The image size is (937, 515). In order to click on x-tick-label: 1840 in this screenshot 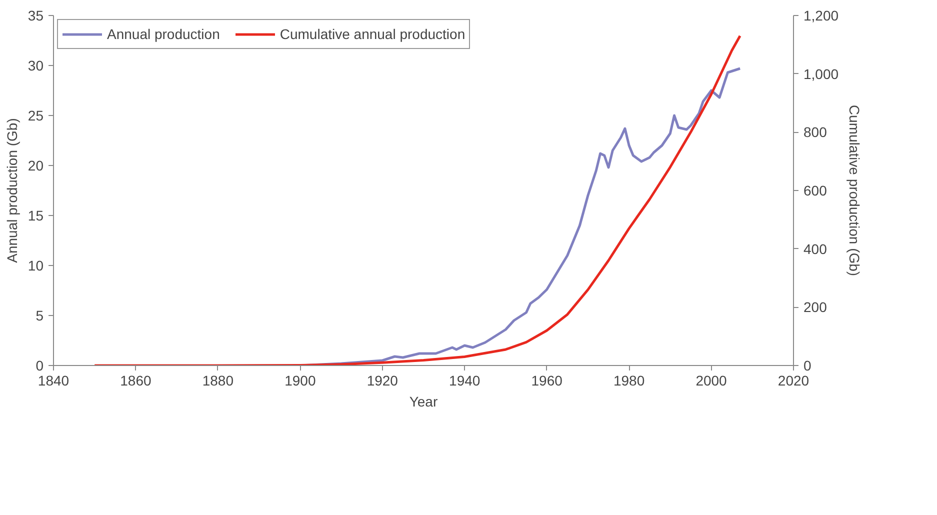, I will do `click(54, 380)`.